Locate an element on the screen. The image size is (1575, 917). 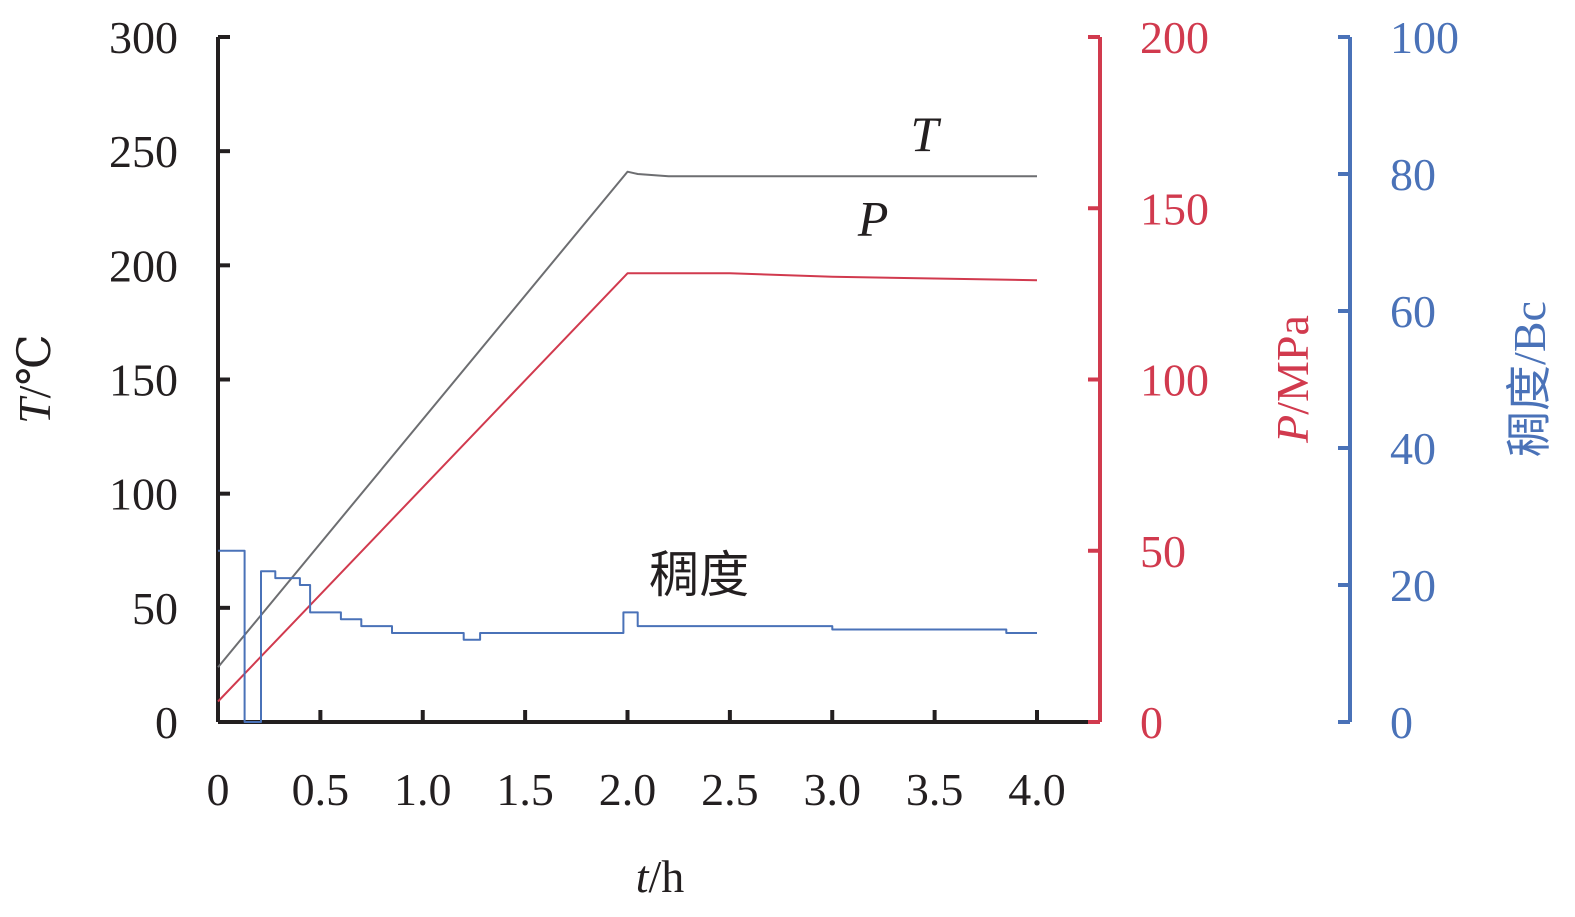
c-axis-title-unit: 稠度/Bc is located at coordinates (1529, 379).